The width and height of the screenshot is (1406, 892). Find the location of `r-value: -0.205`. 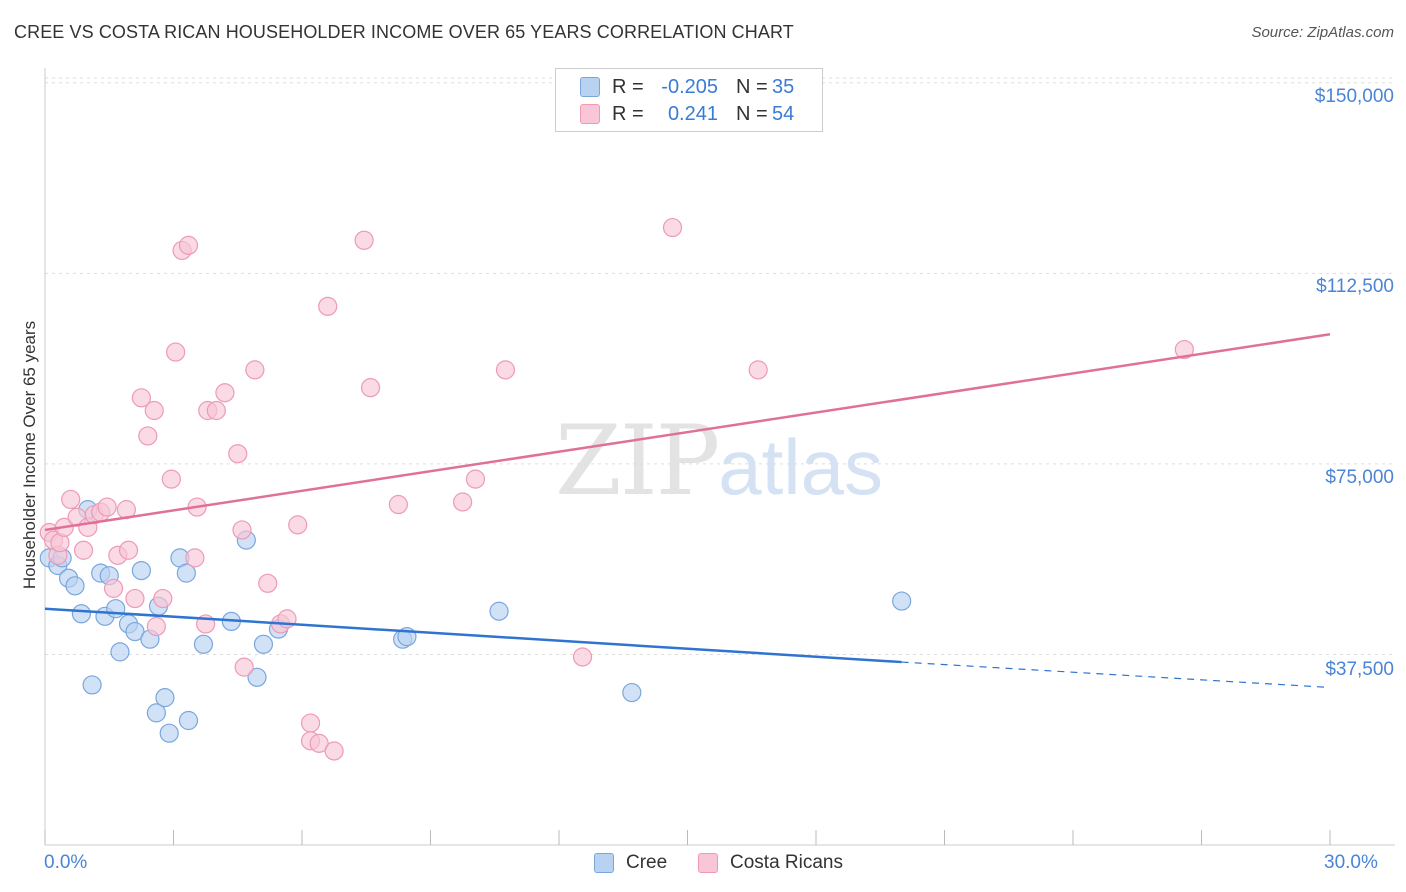

r-value: -0.205 is located at coordinates (689, 86).